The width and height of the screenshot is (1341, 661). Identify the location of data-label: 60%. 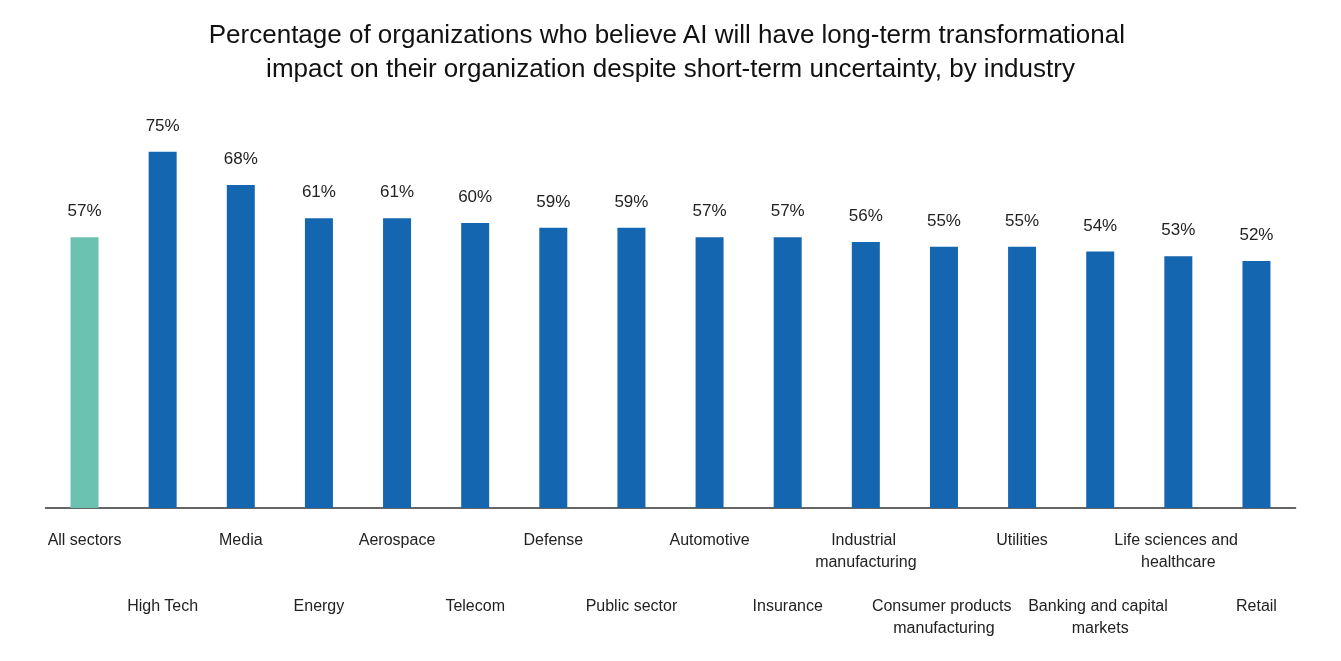
(475, 196).